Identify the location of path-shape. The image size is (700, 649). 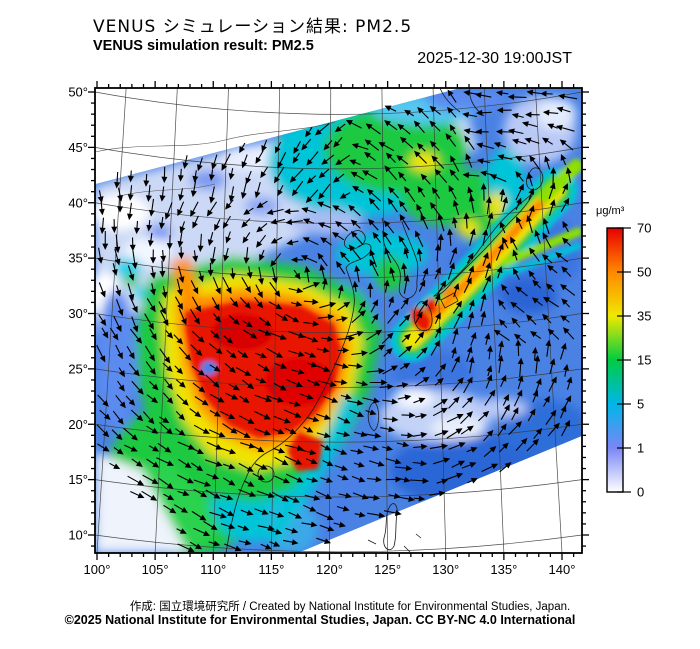
(351, 485).